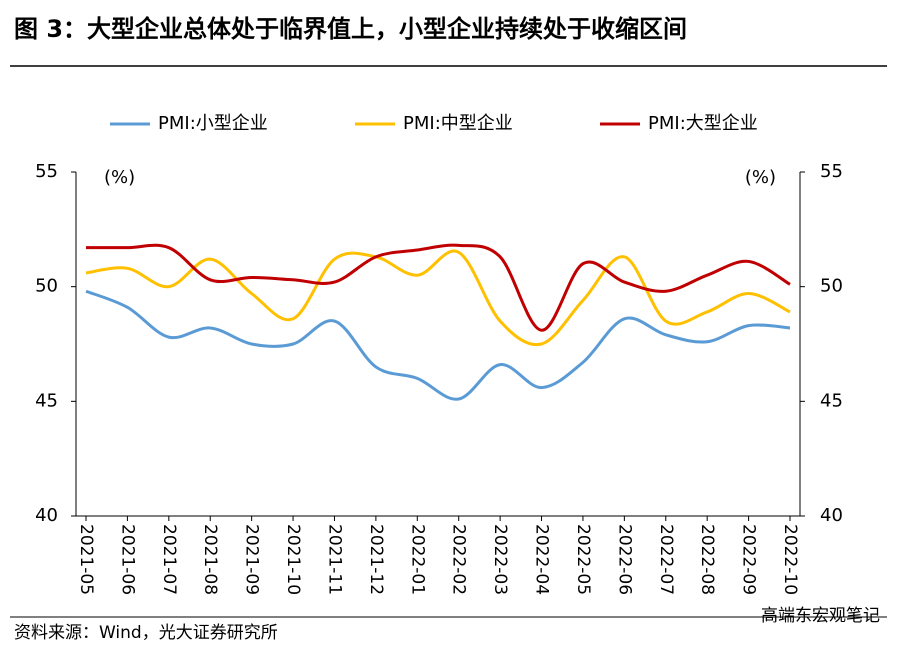 The width and height of the screenshot is (897, 655). Describe the element at coordinates (417, 559) in the screenshot. I see `x-tick-label: 2022-01` at that location.